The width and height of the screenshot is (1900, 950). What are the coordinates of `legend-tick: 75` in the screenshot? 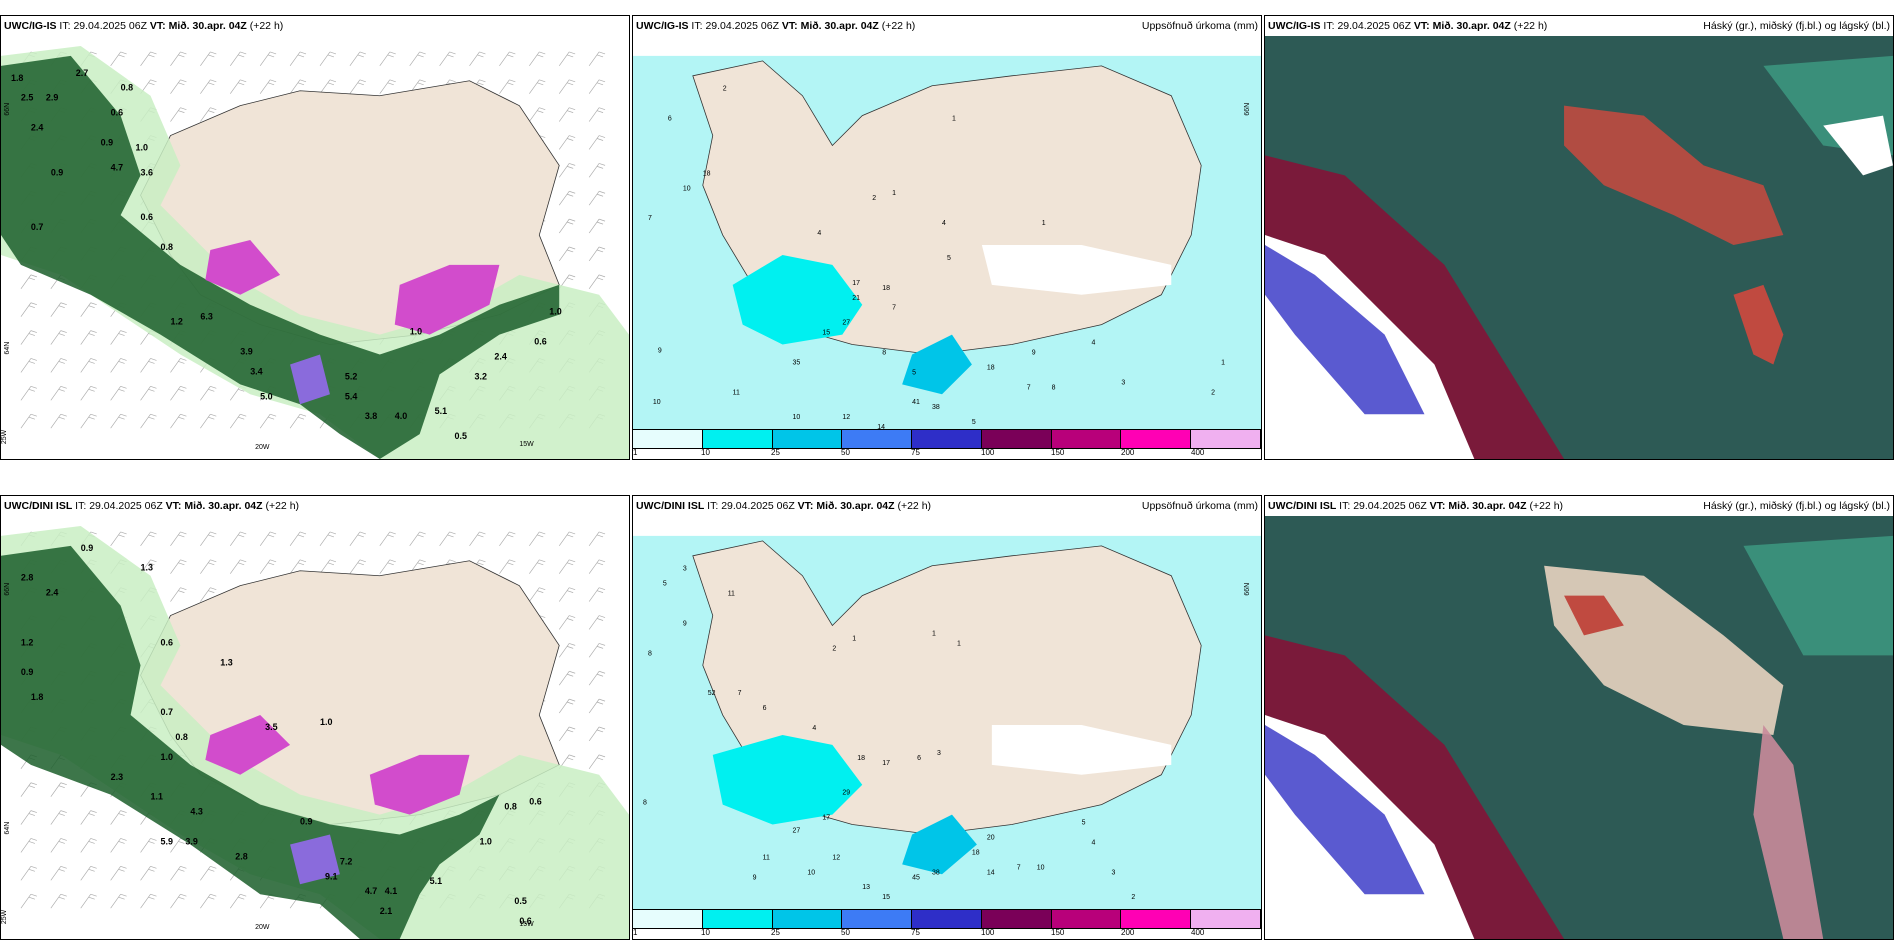 It's located at (915, 932).